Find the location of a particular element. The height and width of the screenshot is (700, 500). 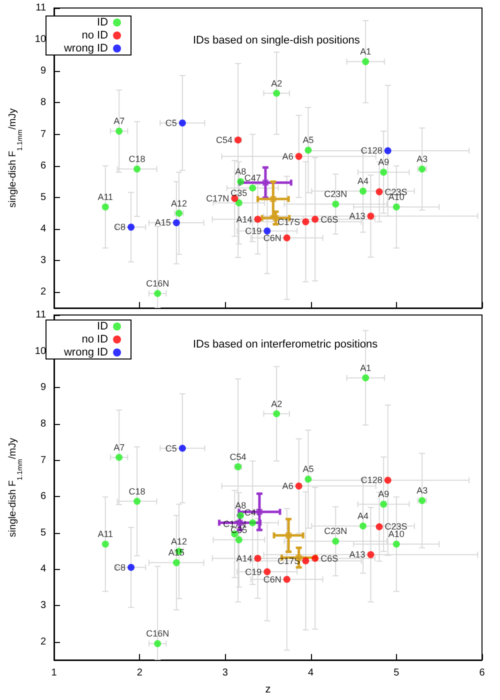

data-label: C19 is located at coordinates (253, 231).